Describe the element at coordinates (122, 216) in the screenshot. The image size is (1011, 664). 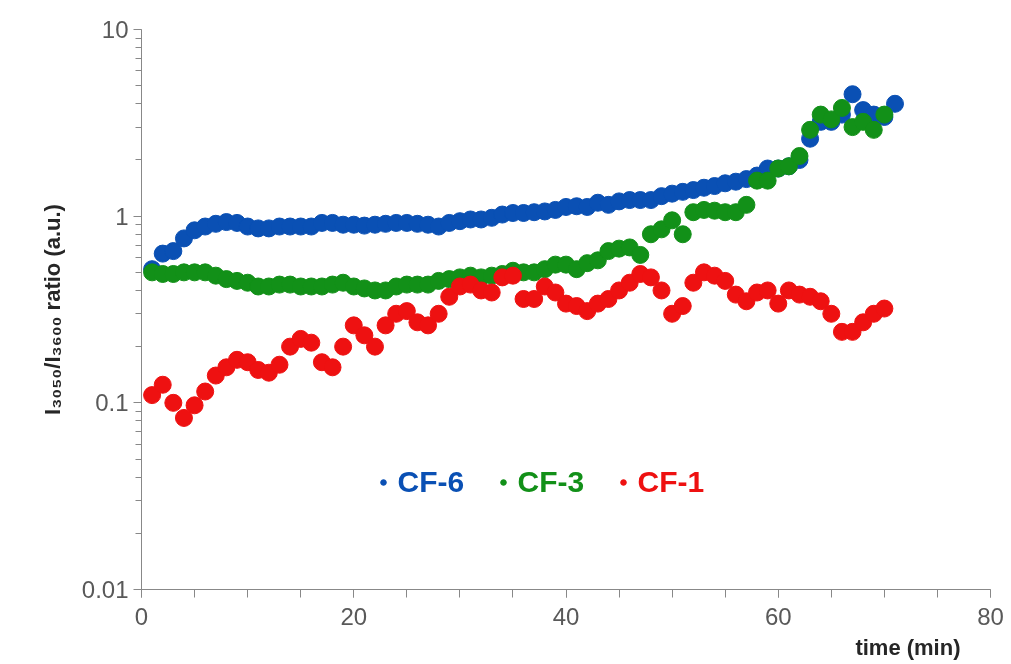
I see `y-tick-label: 1` at that location.